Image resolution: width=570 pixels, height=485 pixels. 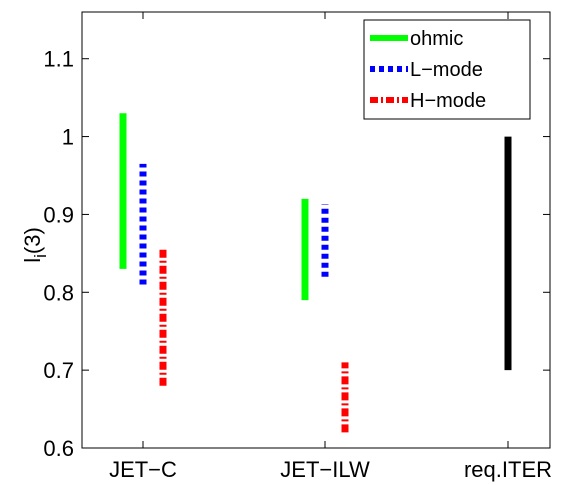 What do you see at coordinates (143, 469) in the screenshot?
I see `x-tick-label: JET−C` at bounding box center [143, 469].